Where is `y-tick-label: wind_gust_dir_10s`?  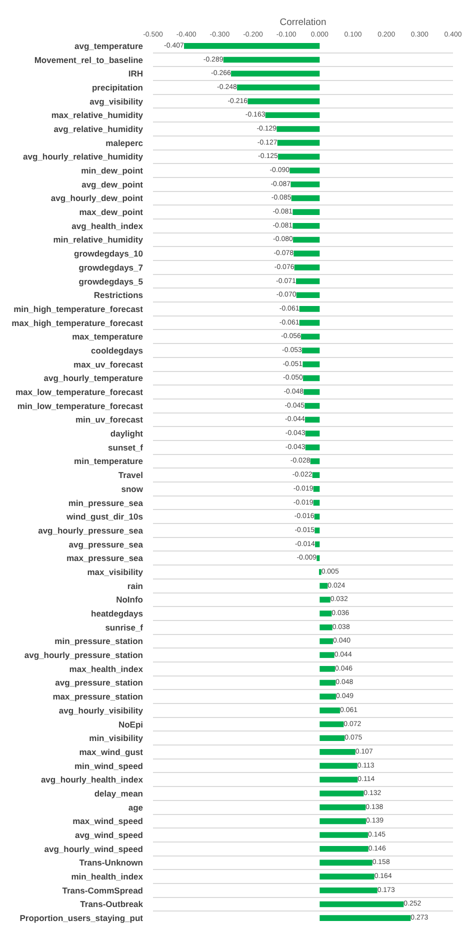
y-tick-label: wind_gust_dir_10s is located at coordinates (104, 517).